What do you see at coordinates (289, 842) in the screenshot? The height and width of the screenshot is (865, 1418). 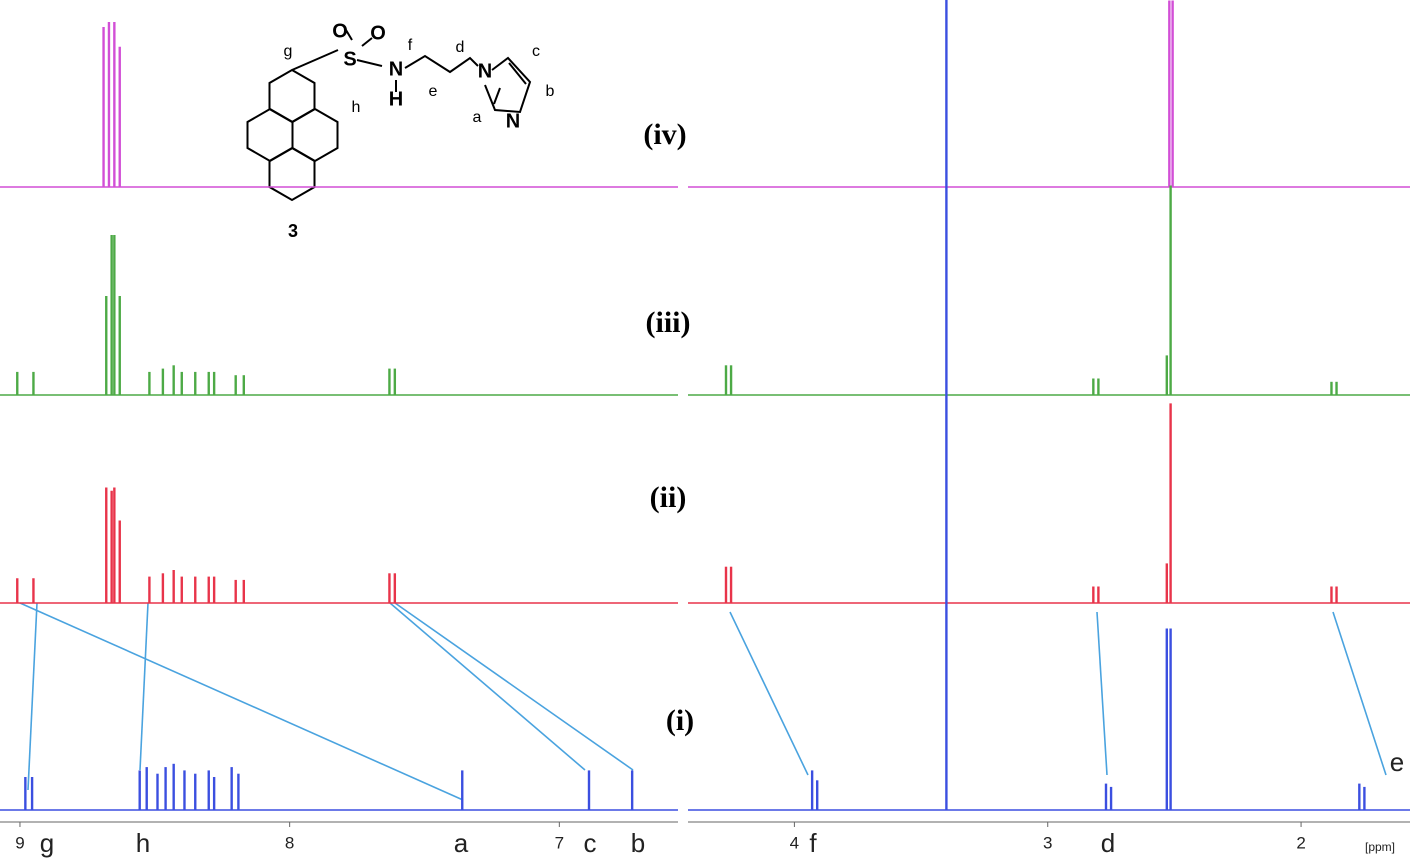 I see `x-tick-label: 8` at bounding box center [289, 842].